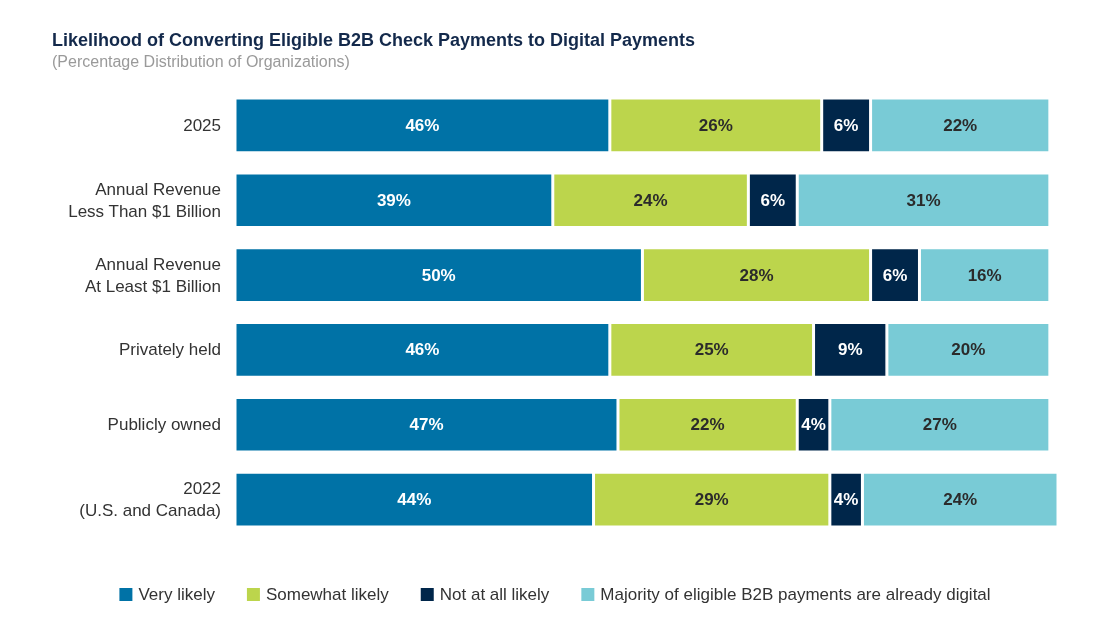 The width and height of the screenshot is (1108, 634). What do you see at coordinates (923, 200) in the screenshot?
I see `data-label: 31%` at bounding box center [923, 200].